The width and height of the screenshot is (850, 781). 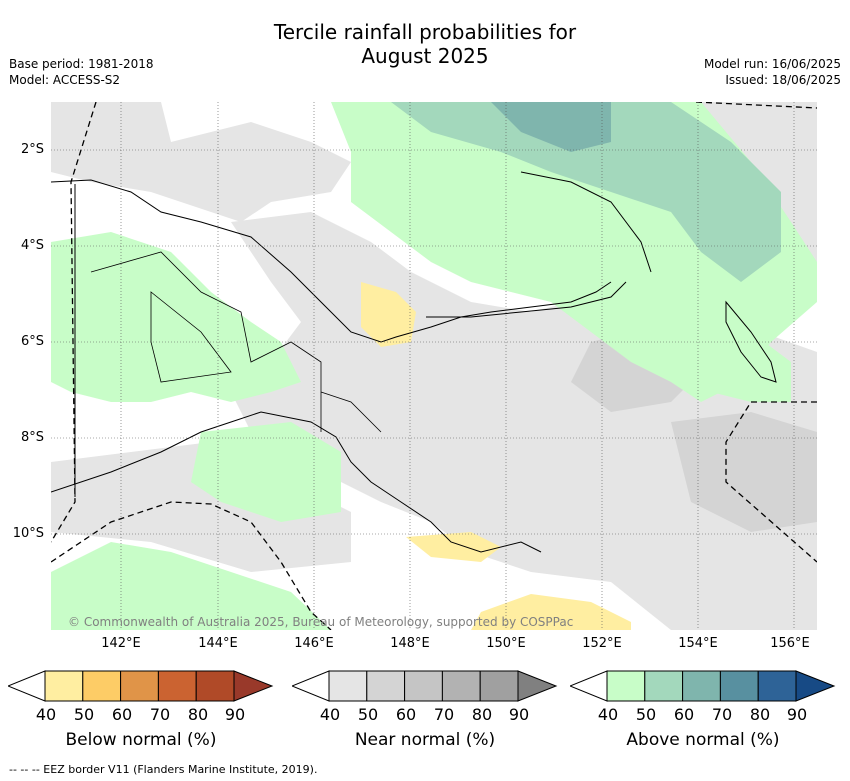 I want to click on above-normal-region-east-coast, so click(x=741, y=367).